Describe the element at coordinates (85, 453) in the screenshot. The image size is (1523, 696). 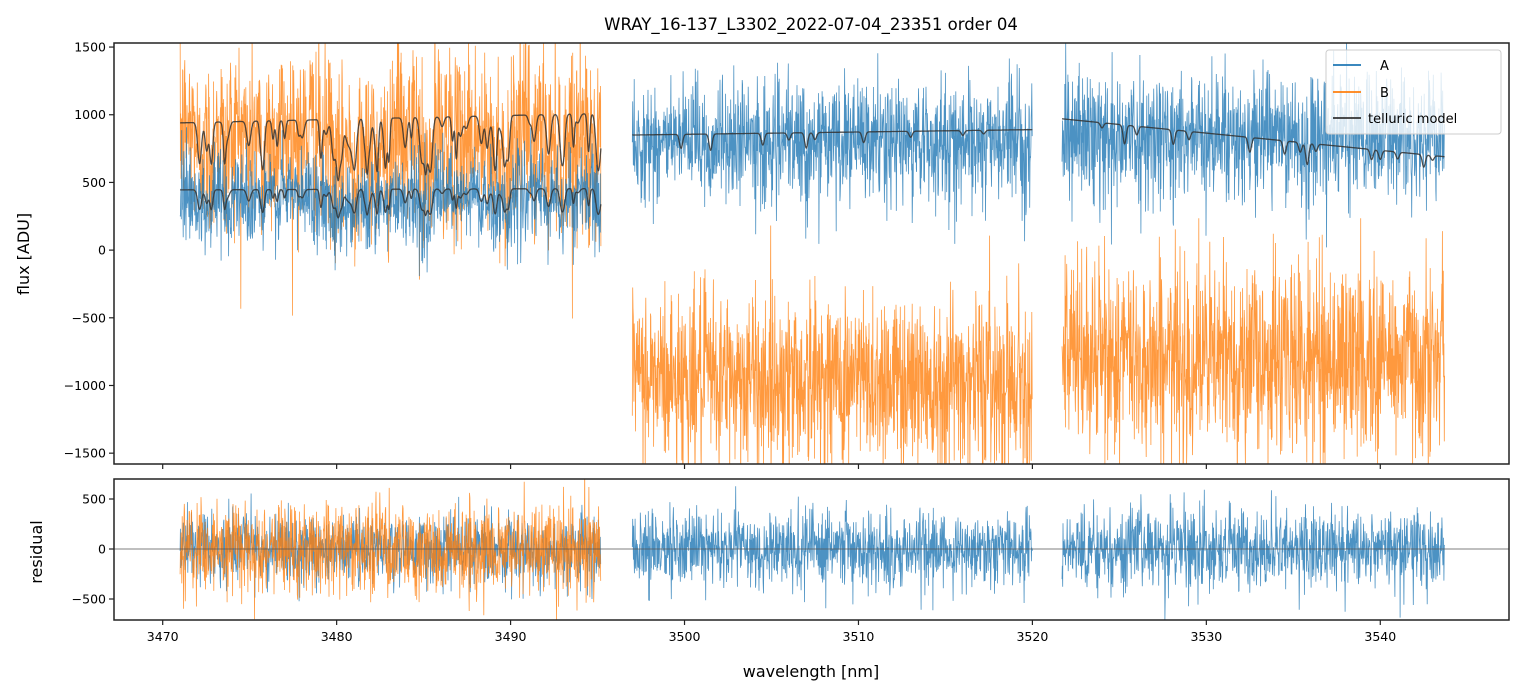
I see `y-tick-label: −1500` at that location.